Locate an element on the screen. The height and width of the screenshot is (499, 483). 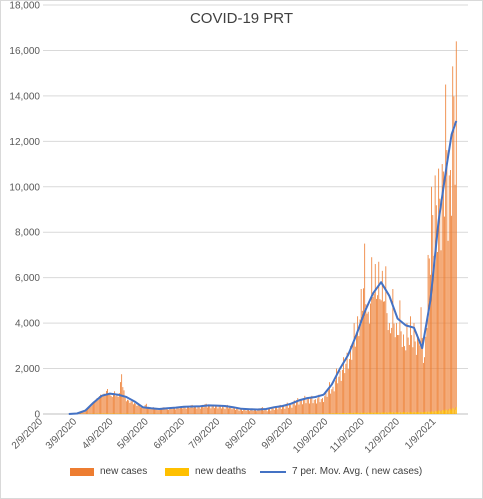
x-tick-label: 10/9/2020 is located at coordinates (311, 436).